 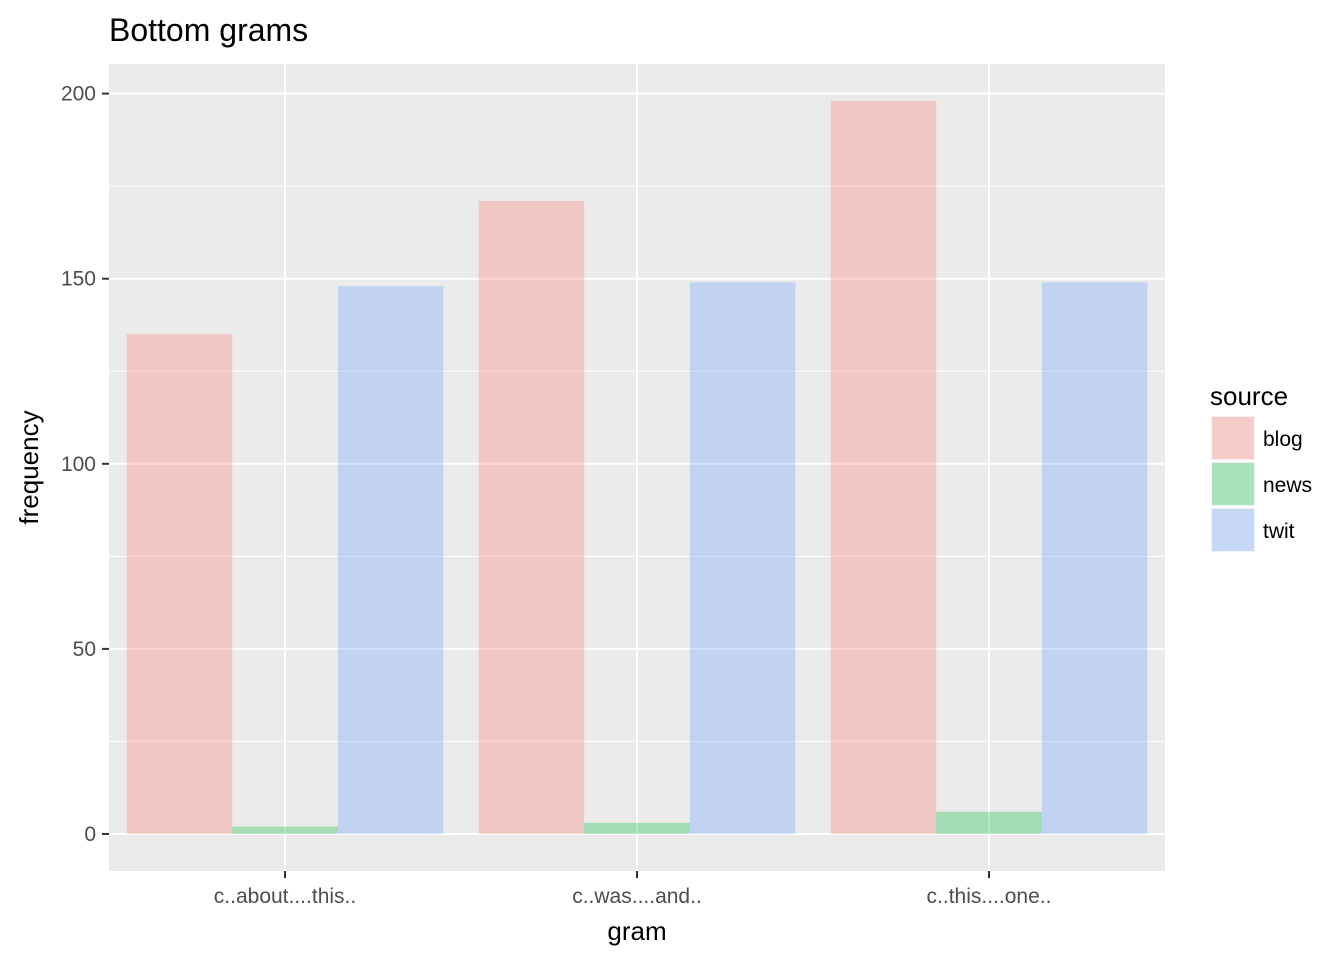 I want to click on legend-label-news: news, so click(x=1287, y=485).